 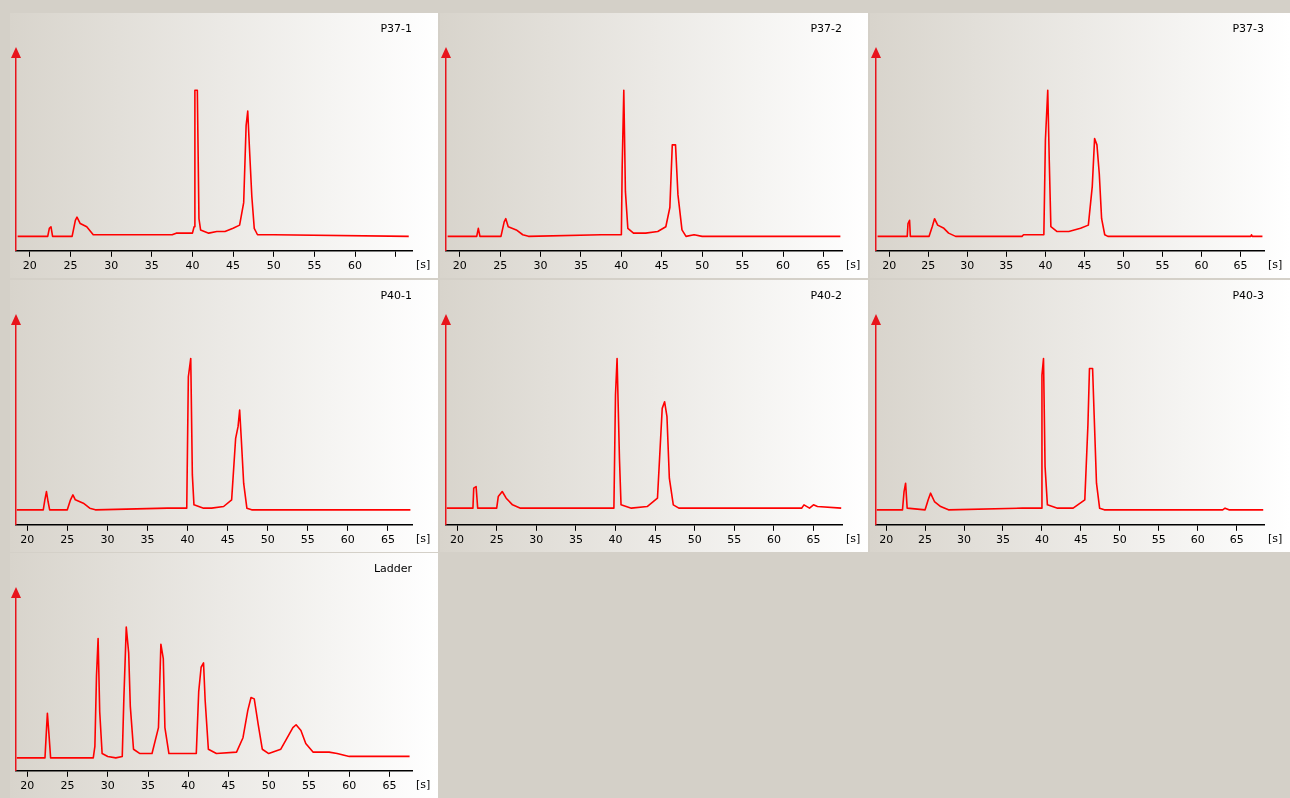 What do you see at coordinates (1248, 29) in the screenshot?
I see `chart-title: P37-3` at bounding box center [1248, 29].